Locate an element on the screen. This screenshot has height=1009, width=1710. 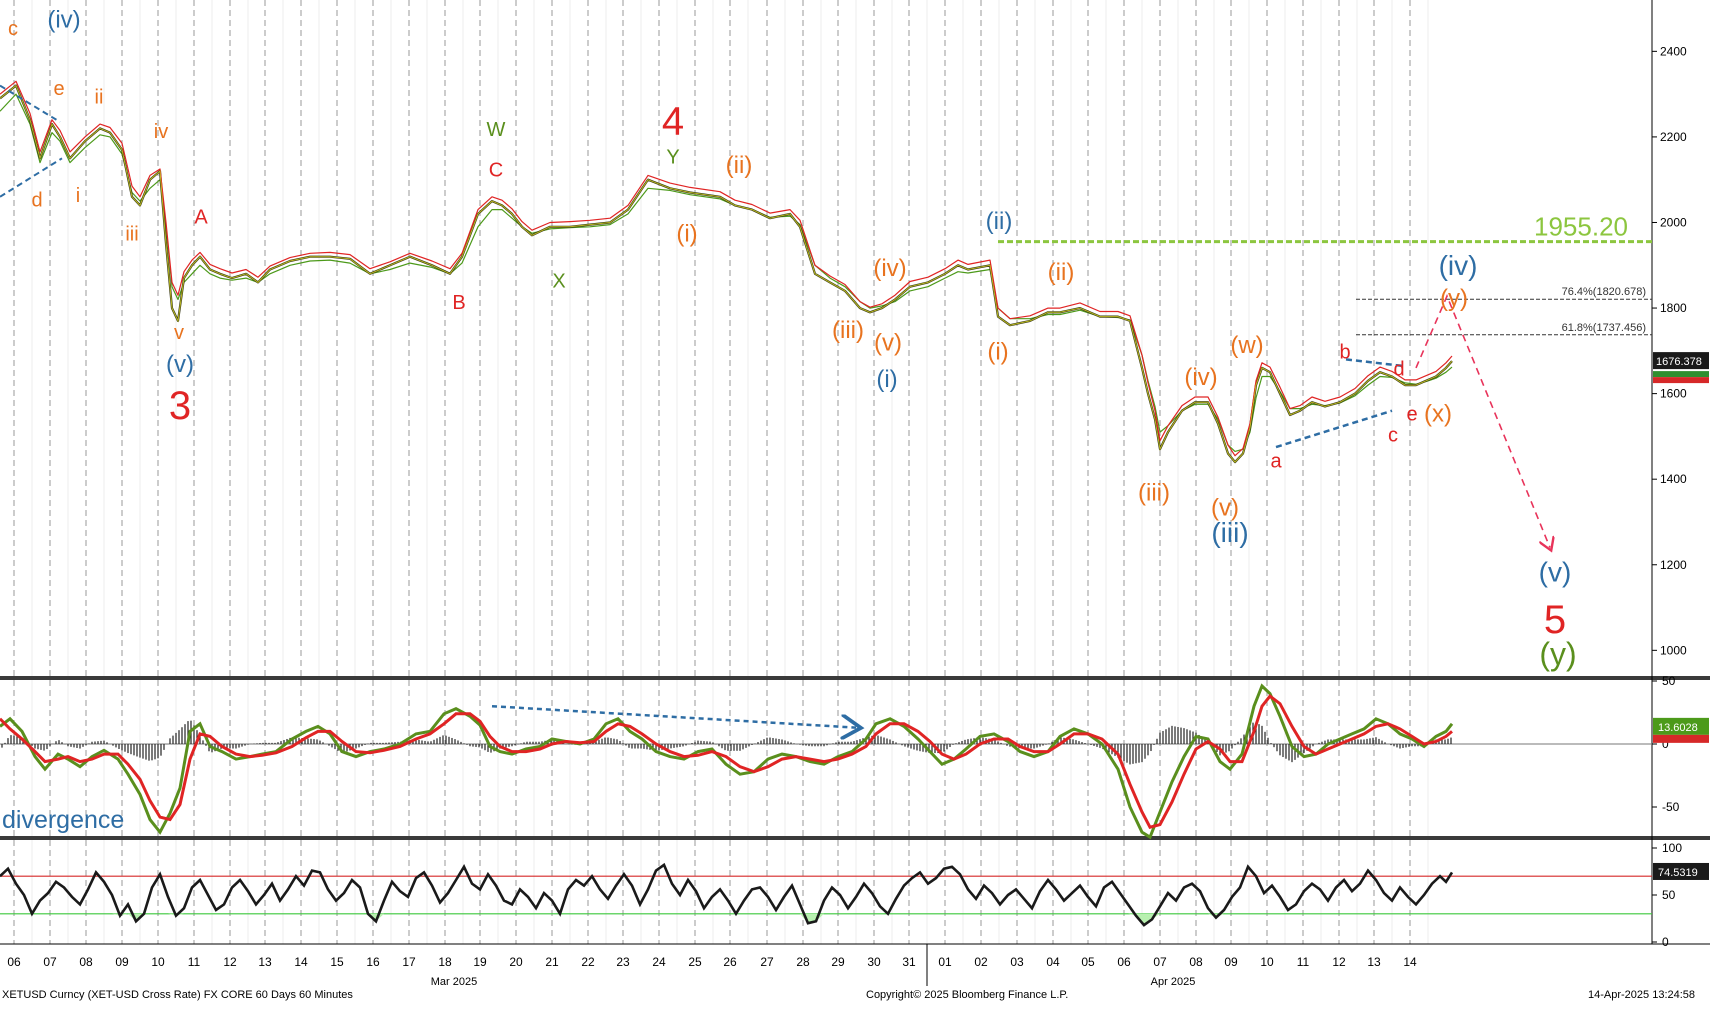
rsi-line is located at coordinates (727, 894).